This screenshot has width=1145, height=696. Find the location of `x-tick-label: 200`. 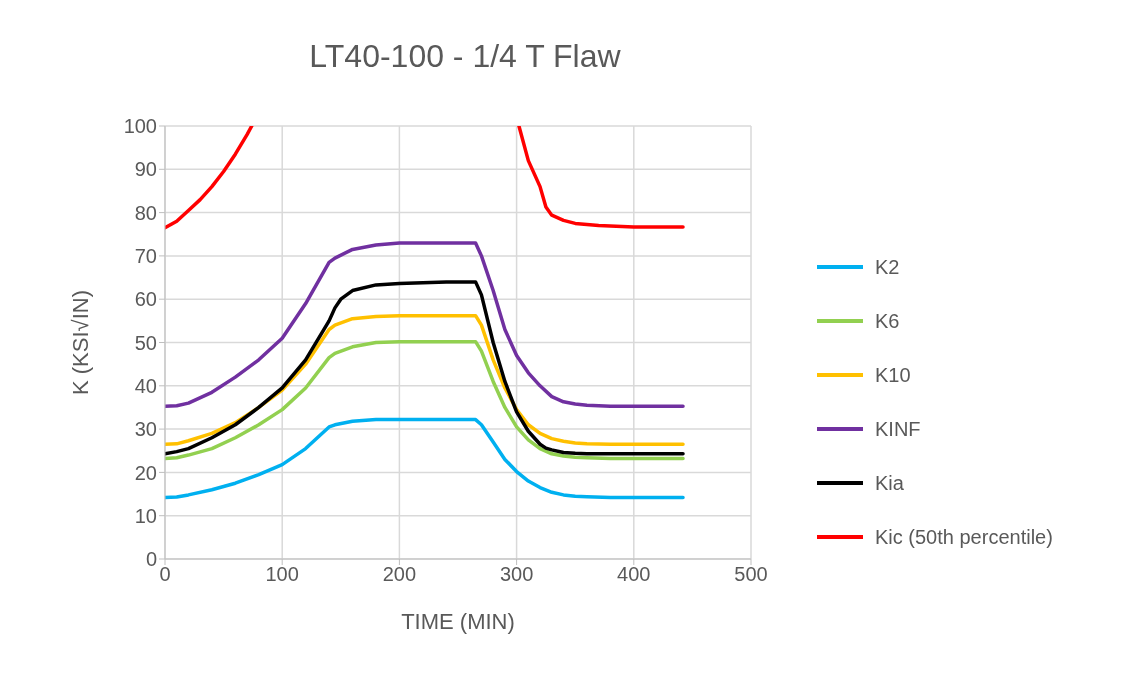

x-tick-label: 200 is located at coordinates (399, 574).